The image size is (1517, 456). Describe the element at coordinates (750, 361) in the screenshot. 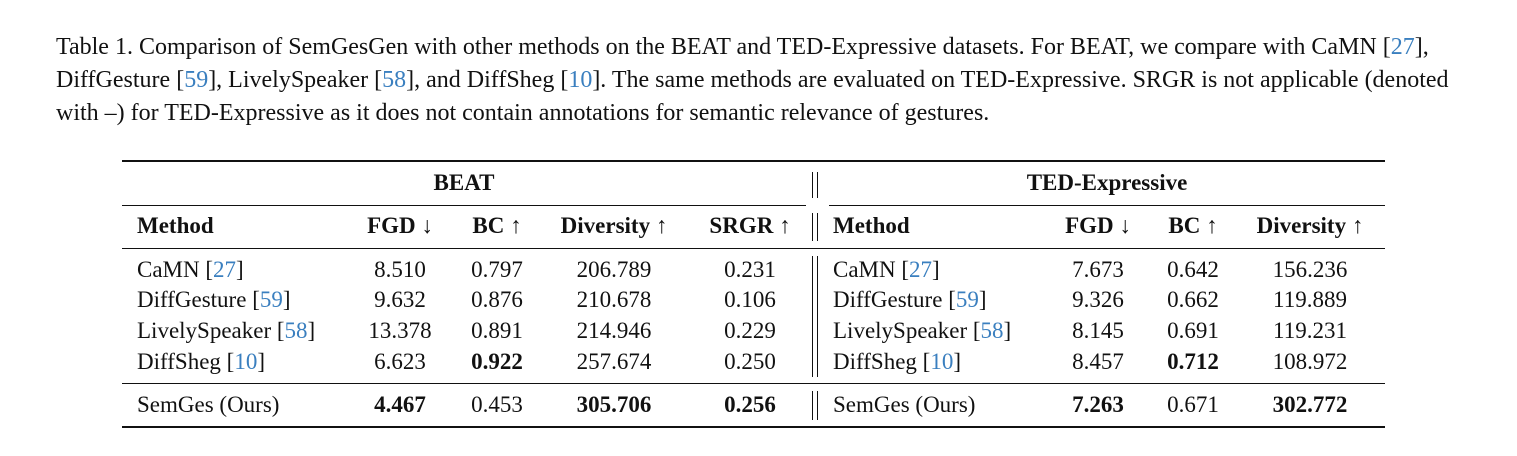

I see `srgr-value: 0.250` at that location.